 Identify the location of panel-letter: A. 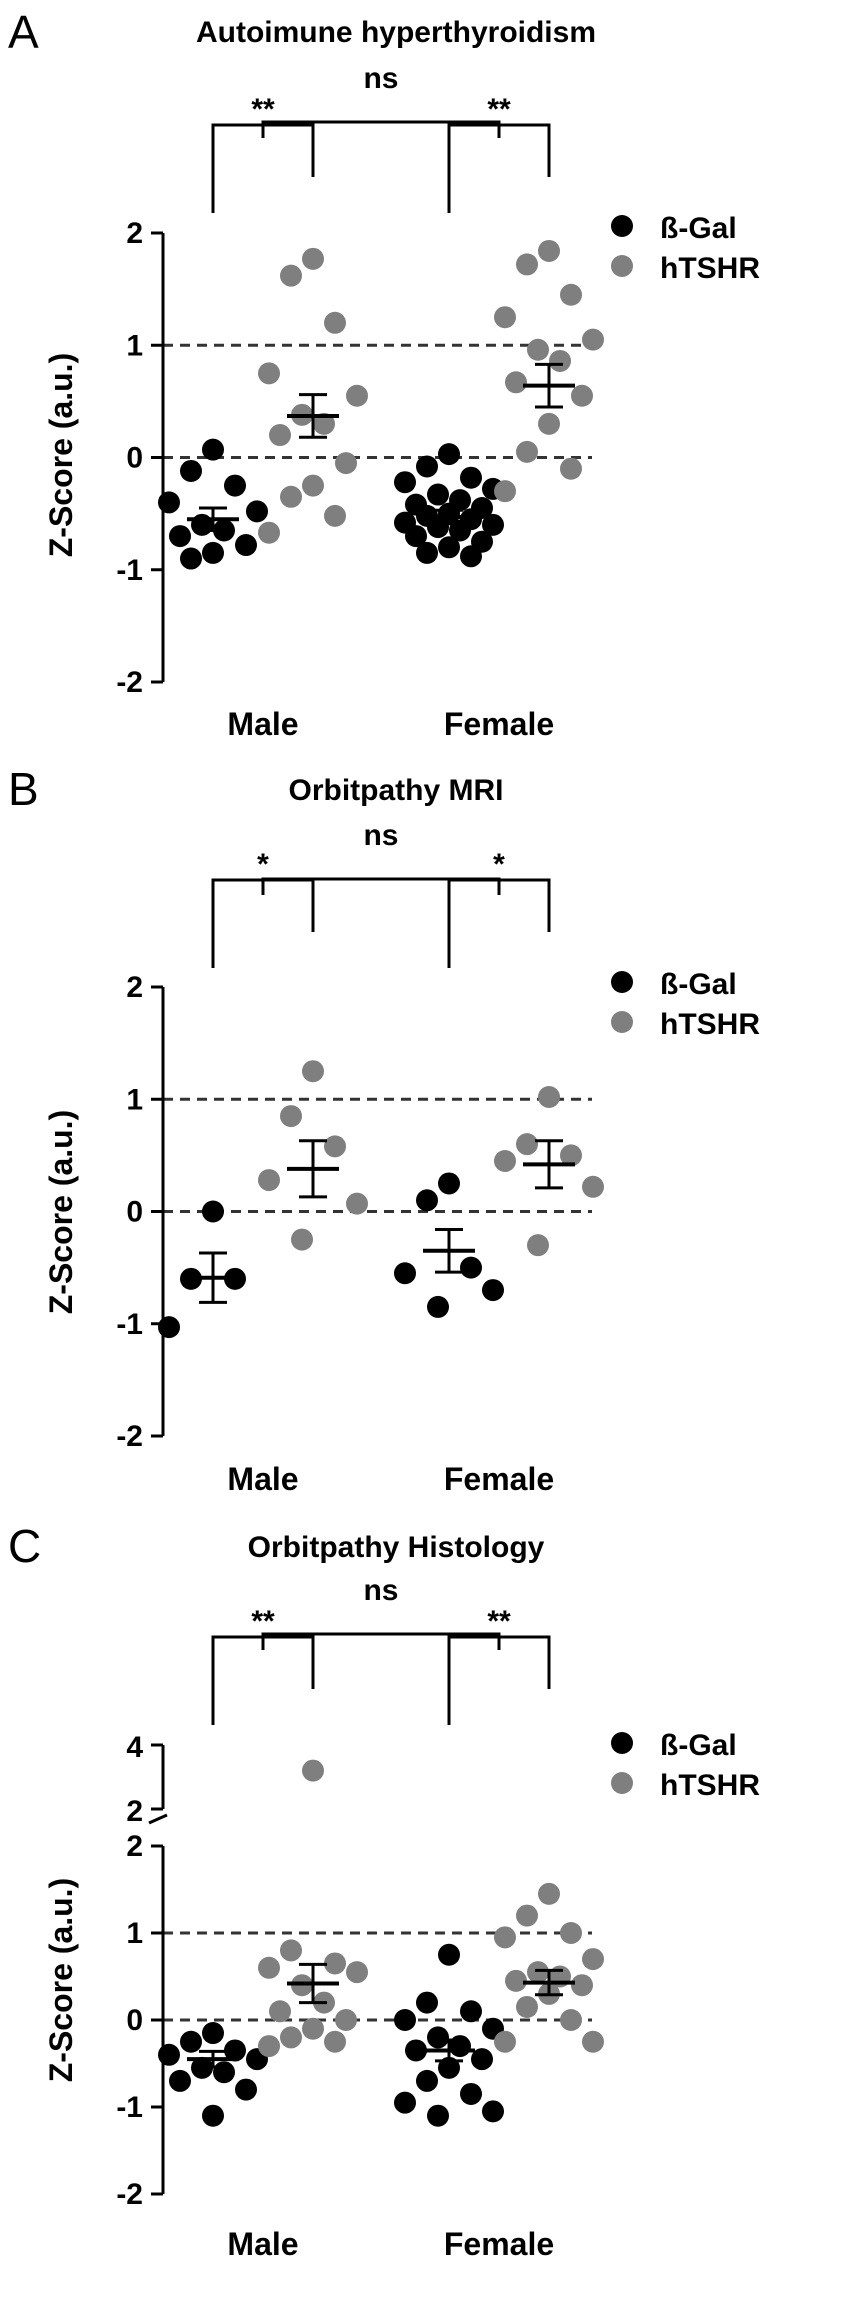
(23, 32).